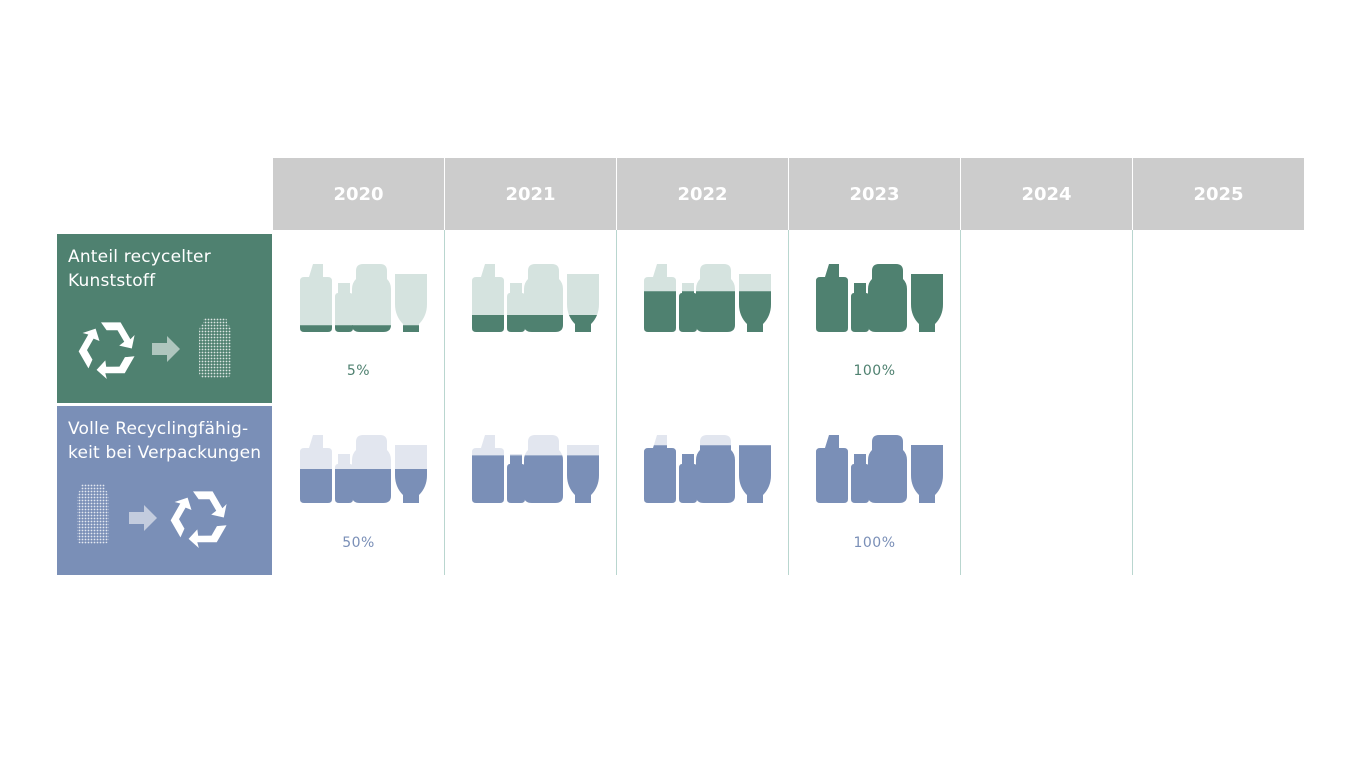 The image size is (1366, 768). Describe the element at coordinates (165, 453) in the screenshot. I see `row-title-line-2: keit bei Verpackungen` at that location.